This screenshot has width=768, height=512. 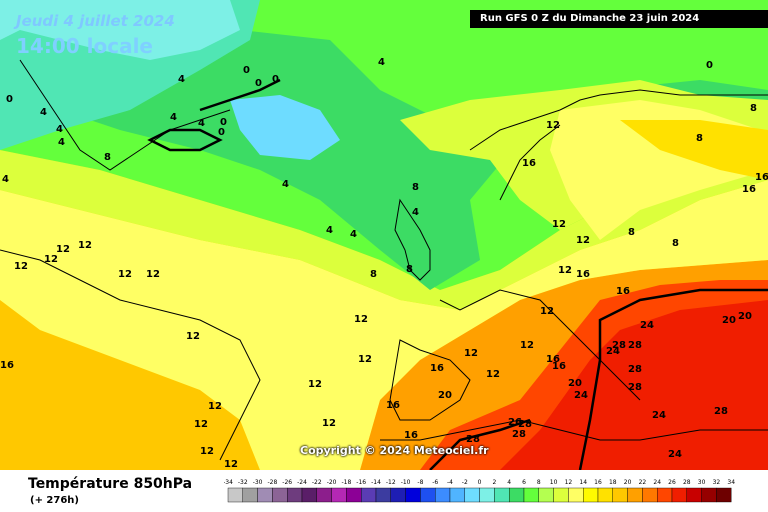 I want to click on label-greenland-4c: 4, so click(x=173, y=117).